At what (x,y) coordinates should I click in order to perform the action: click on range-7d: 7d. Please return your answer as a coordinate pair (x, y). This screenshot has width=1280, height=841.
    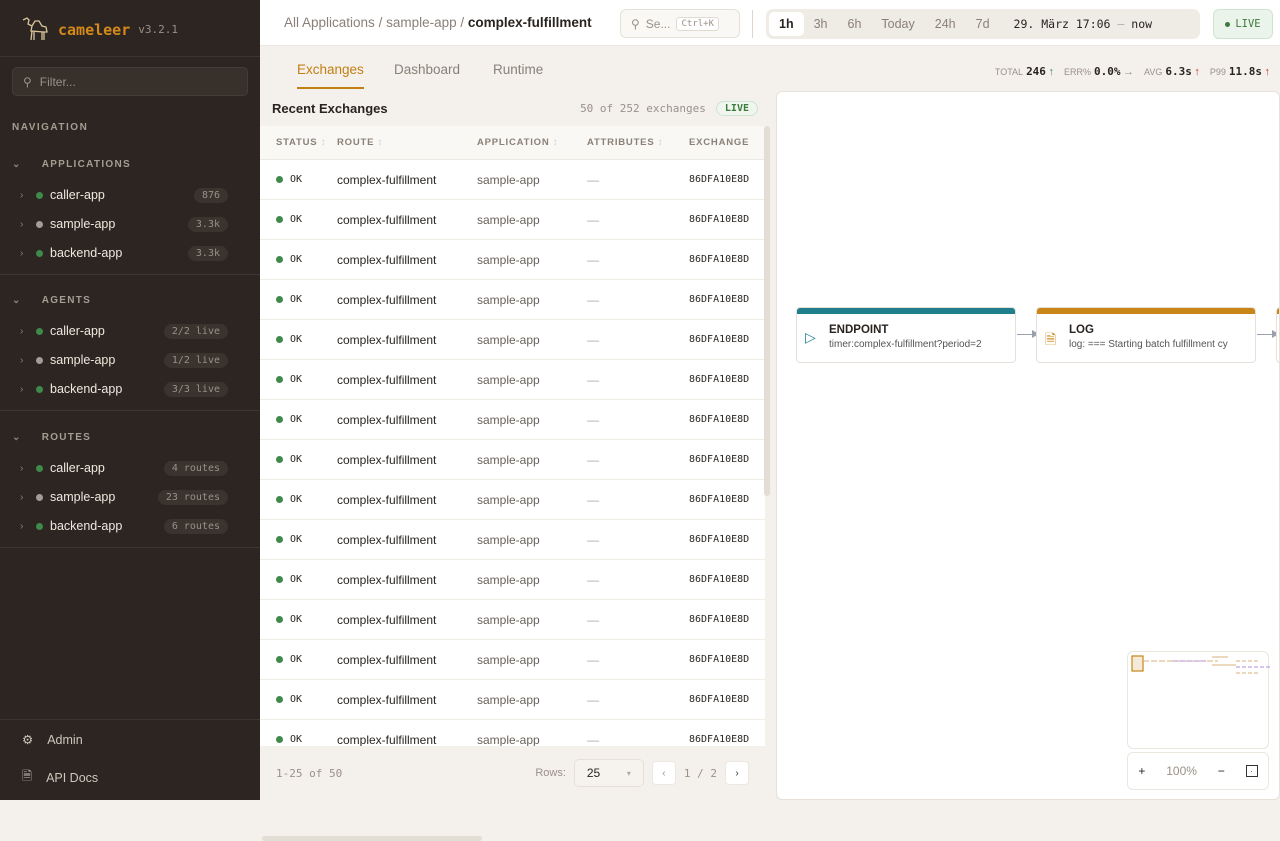
    Looking at the image, I should click on (982, 24).